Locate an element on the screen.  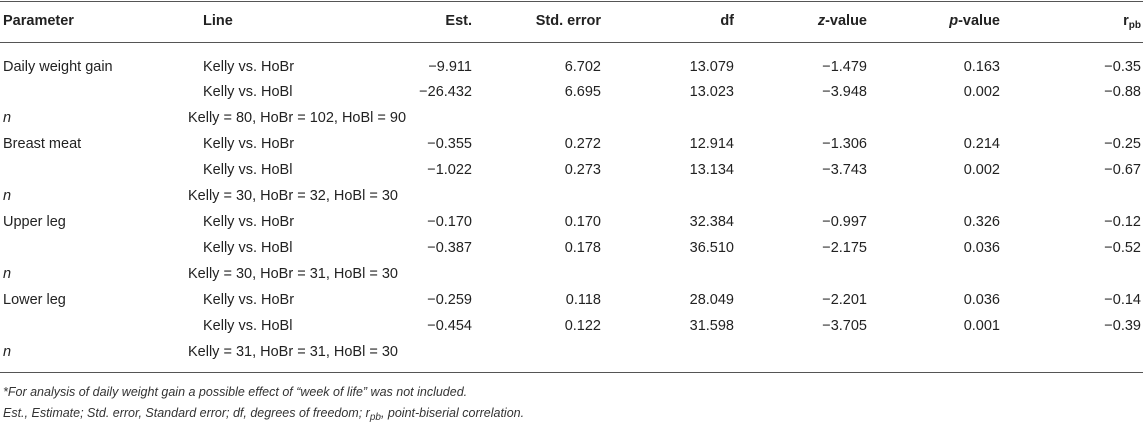
cell-r-pb: −0.52 is located at coordinates (1122, 248).